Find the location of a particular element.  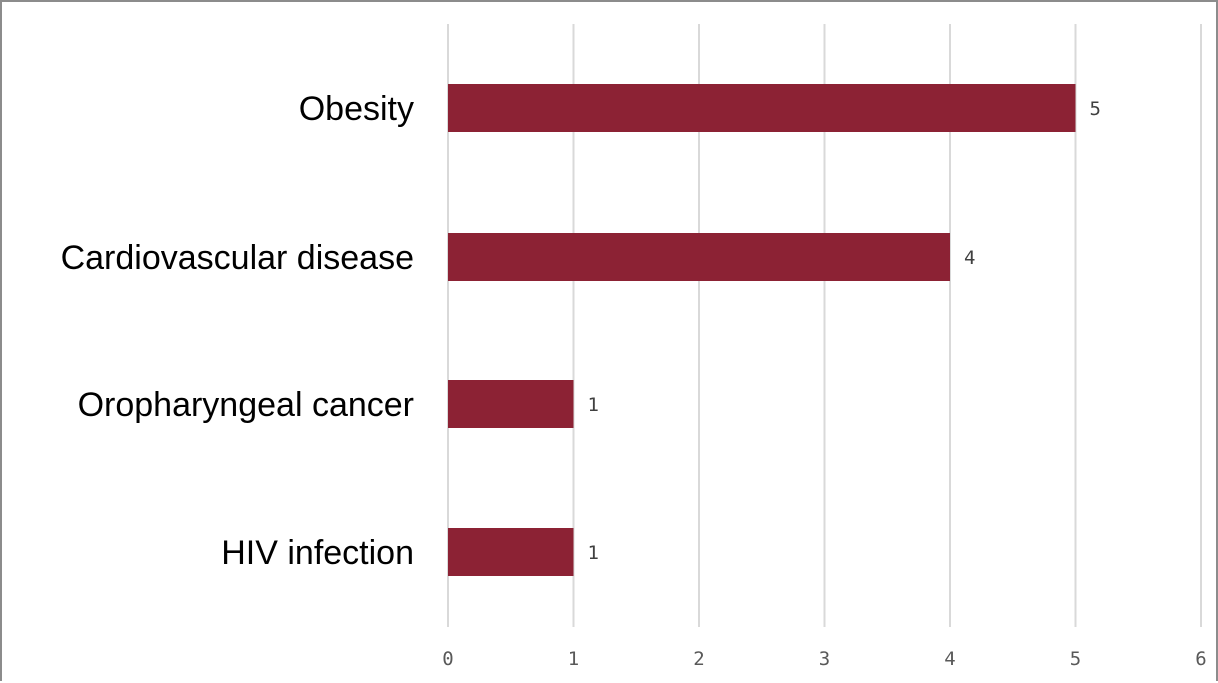

data-label-cardiovascular-disease: 4 is located at coordinates (969, 258).